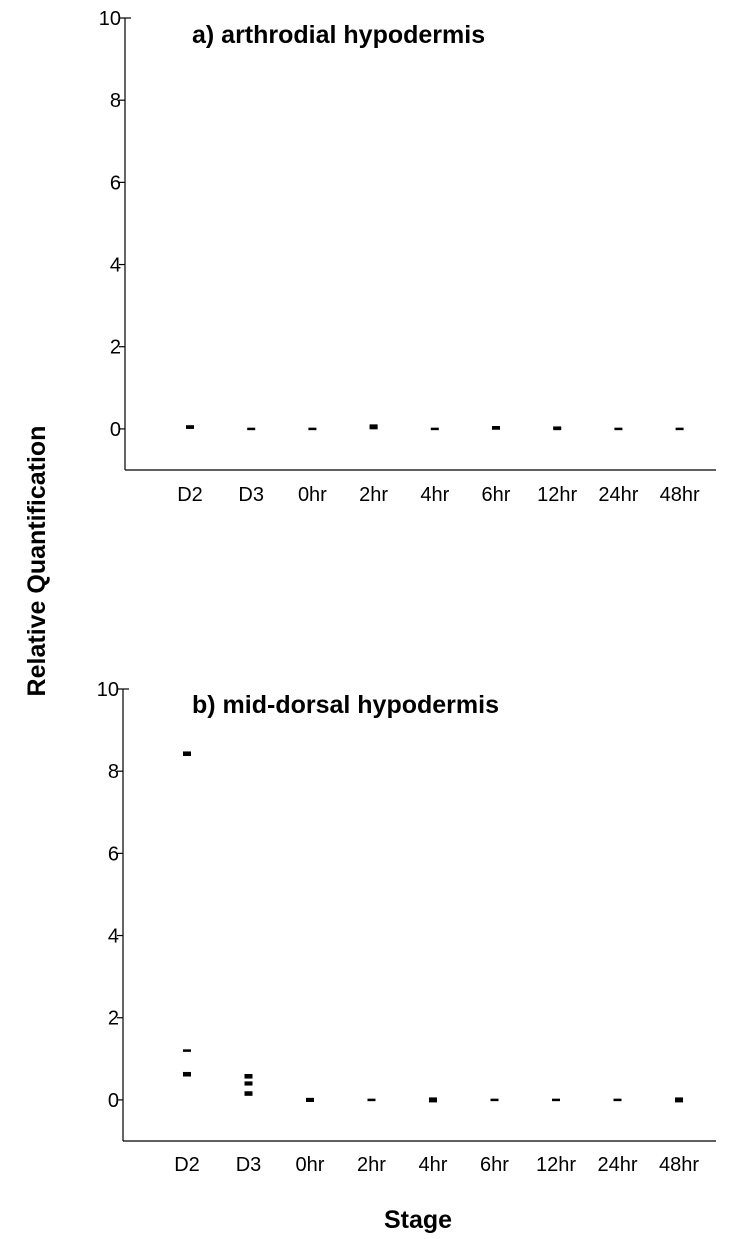 Image resolution: width=735 pixels, height=1239 pixels. I want to click on panel-a-y-tick-label: 8, so click(115, 101).